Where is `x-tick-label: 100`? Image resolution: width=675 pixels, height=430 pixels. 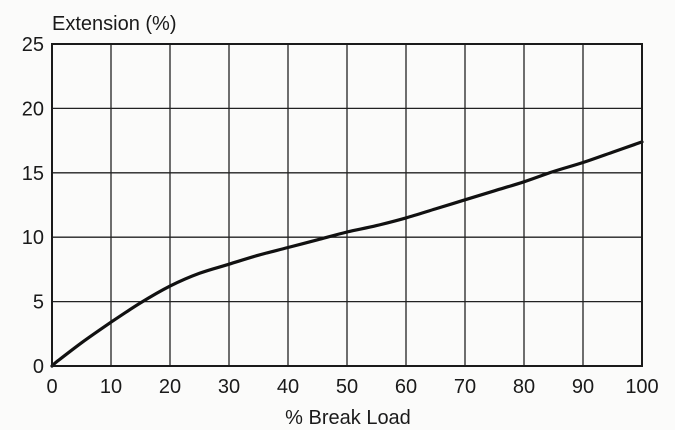 x-tick-label: 100 is located at coordinates (641, 387).